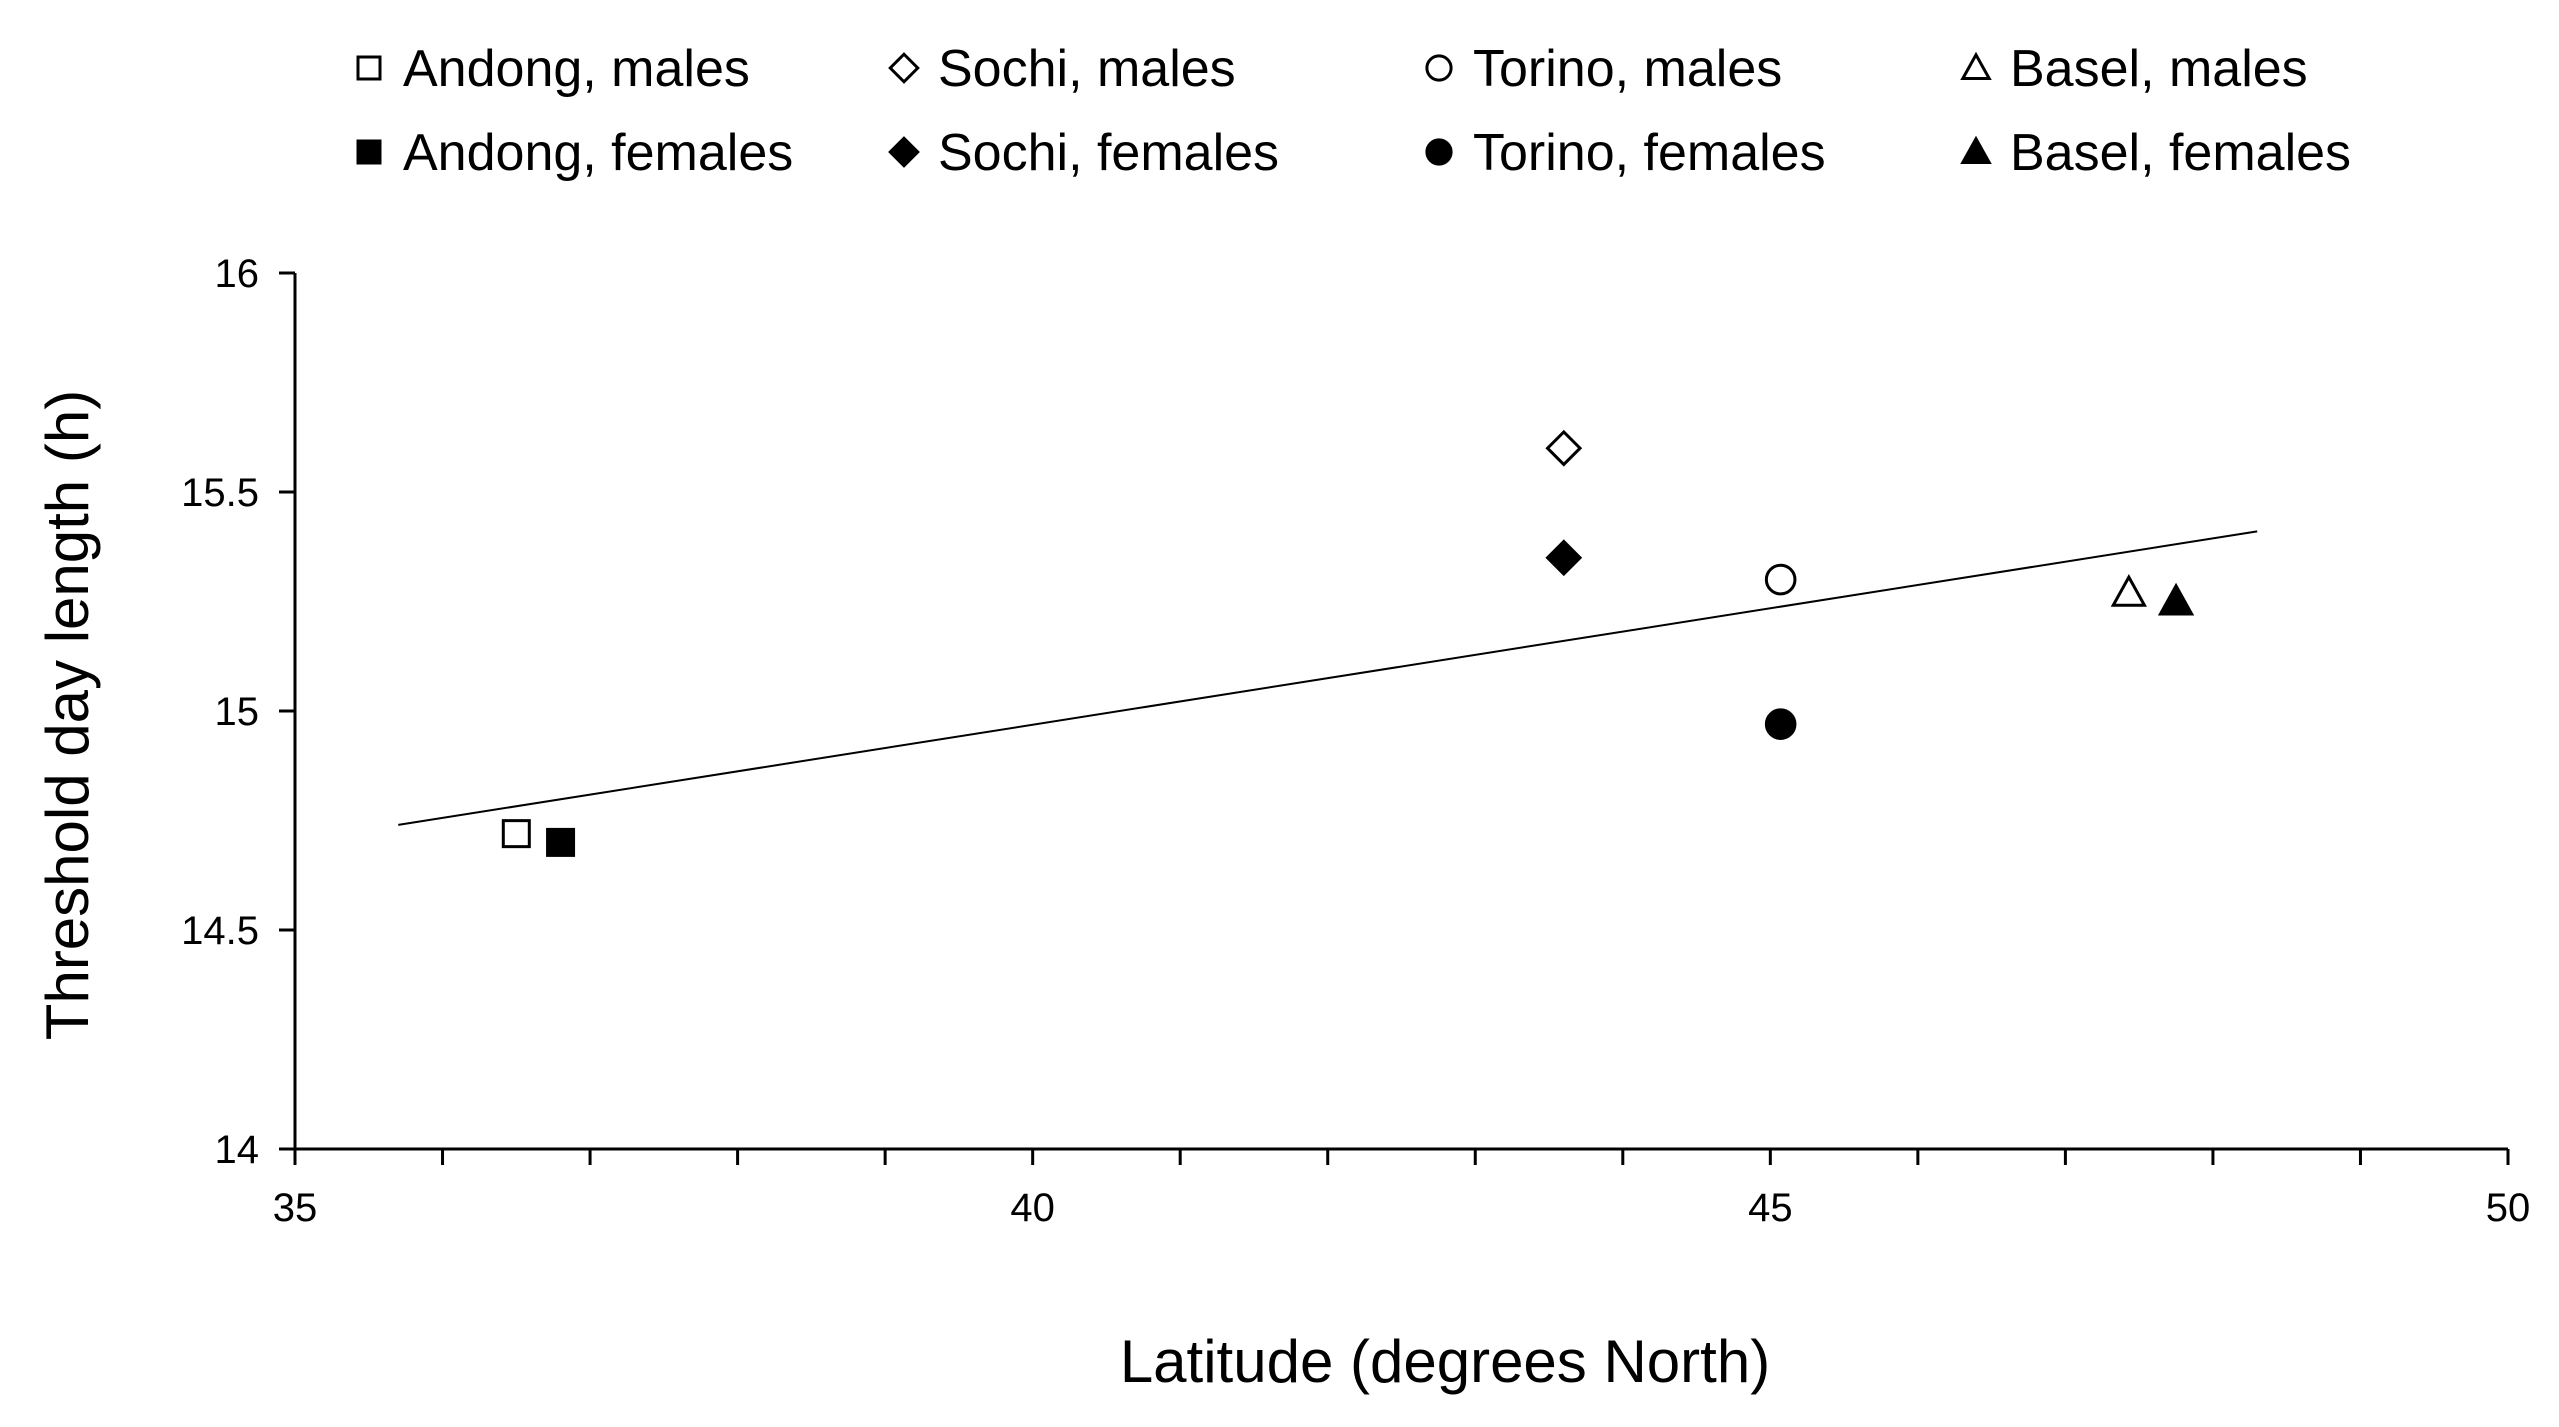 This screenshot has width=2559, height=1427. I want to click on legend-marker-andong-females, so click(369, 152).